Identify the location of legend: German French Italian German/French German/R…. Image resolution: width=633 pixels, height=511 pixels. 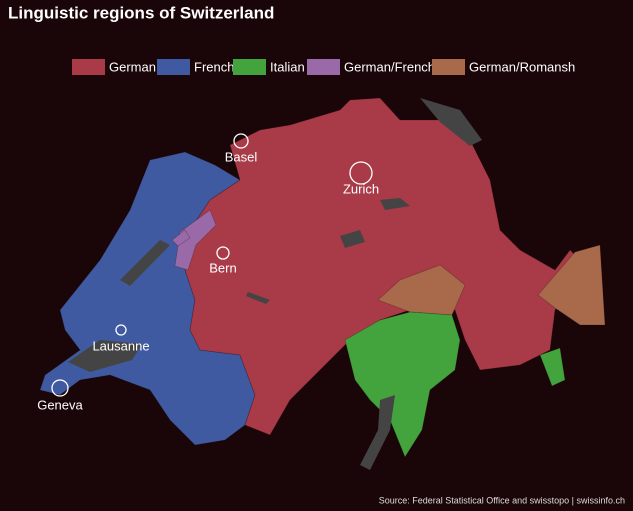
(323, 67).